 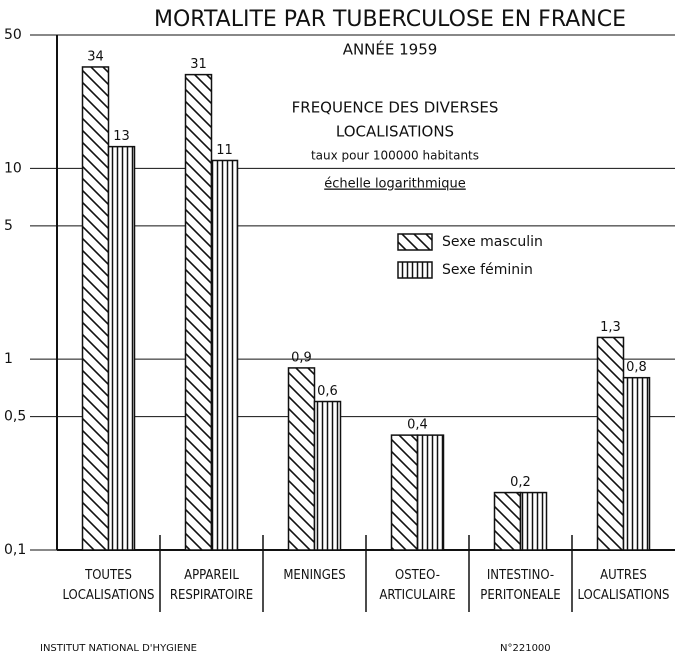 I want to click on y-tick-label: 0,1, so click(x=15, y=550).